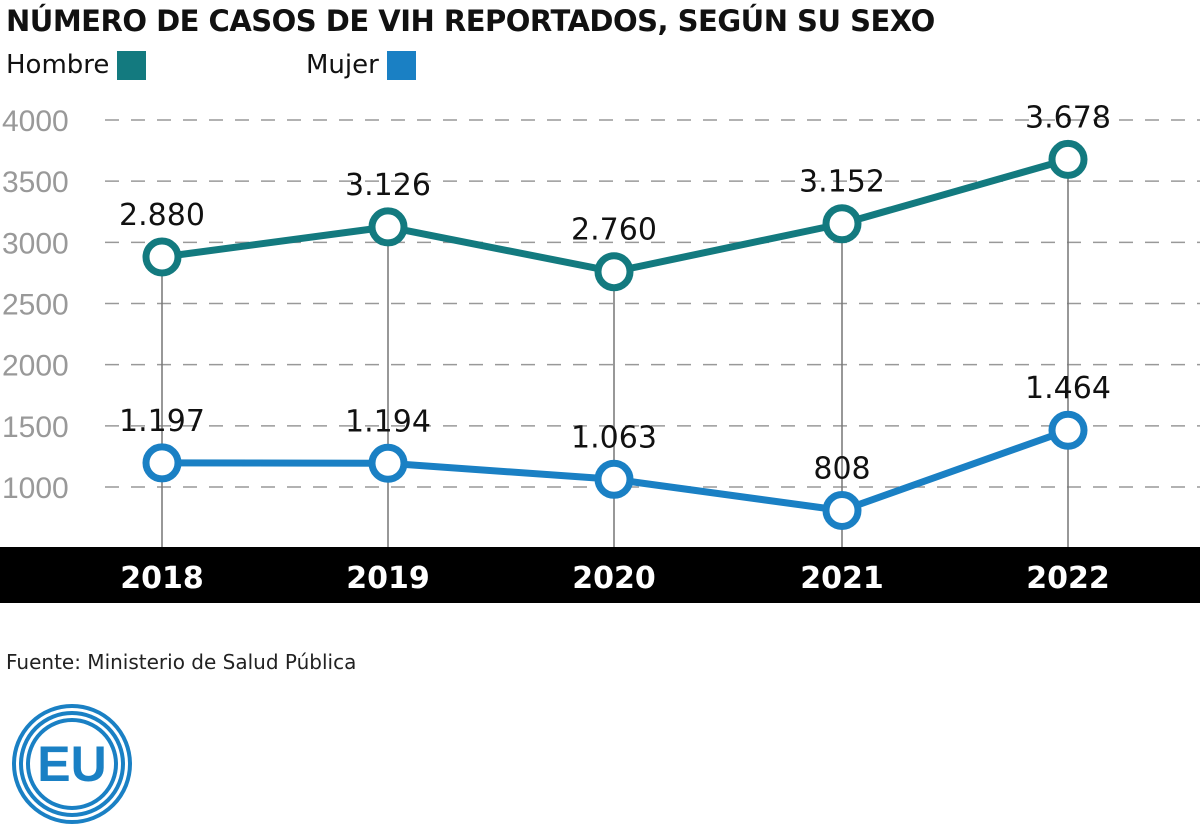 This screenshot has height=837, width=1200. I want to click on data-label: 2.760, so click(614, 230).